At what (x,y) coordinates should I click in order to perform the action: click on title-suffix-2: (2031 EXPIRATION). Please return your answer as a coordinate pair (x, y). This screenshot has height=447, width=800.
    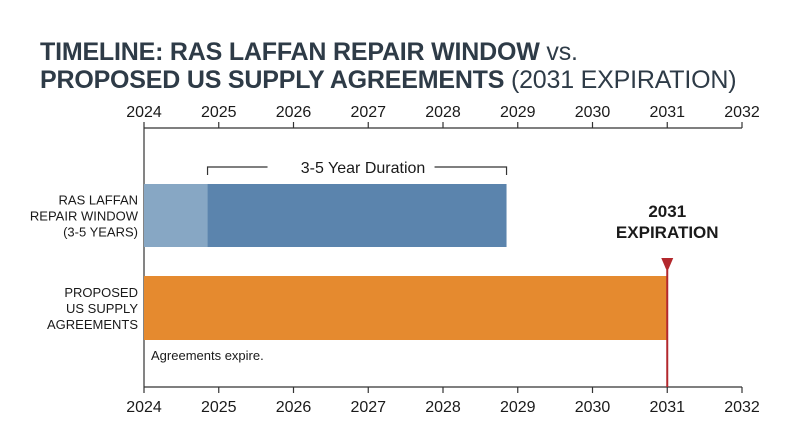
    Looking at the image, I should click on (620, 80).